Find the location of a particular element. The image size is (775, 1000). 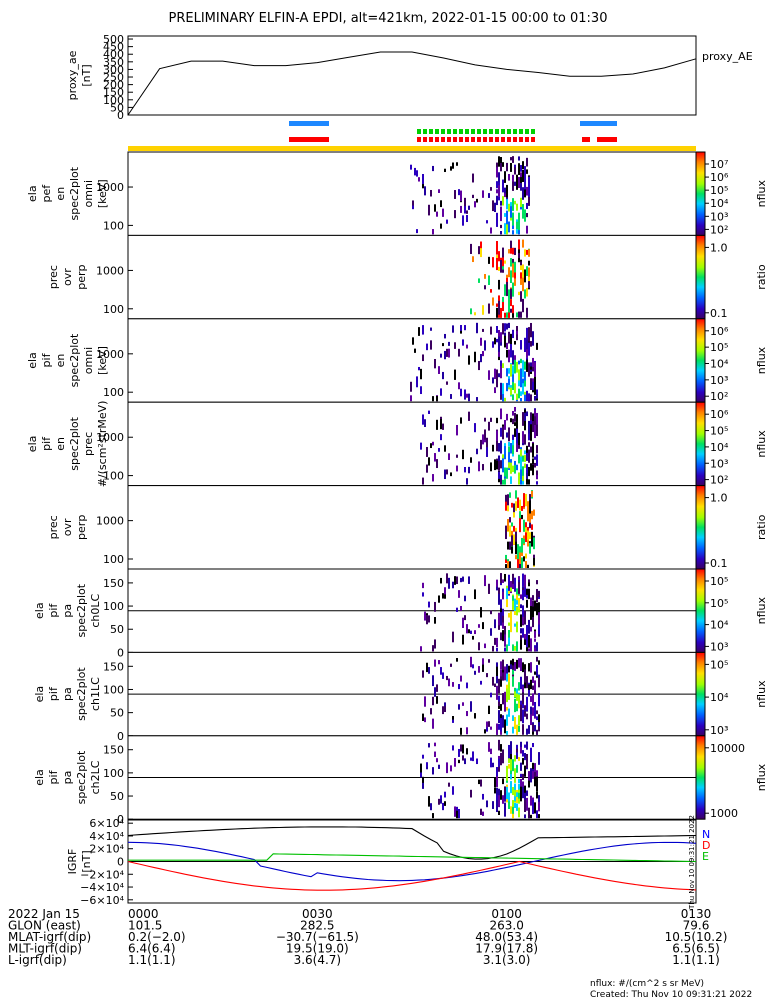

panel-ylabel: prec is located at coordinates (53, 277).